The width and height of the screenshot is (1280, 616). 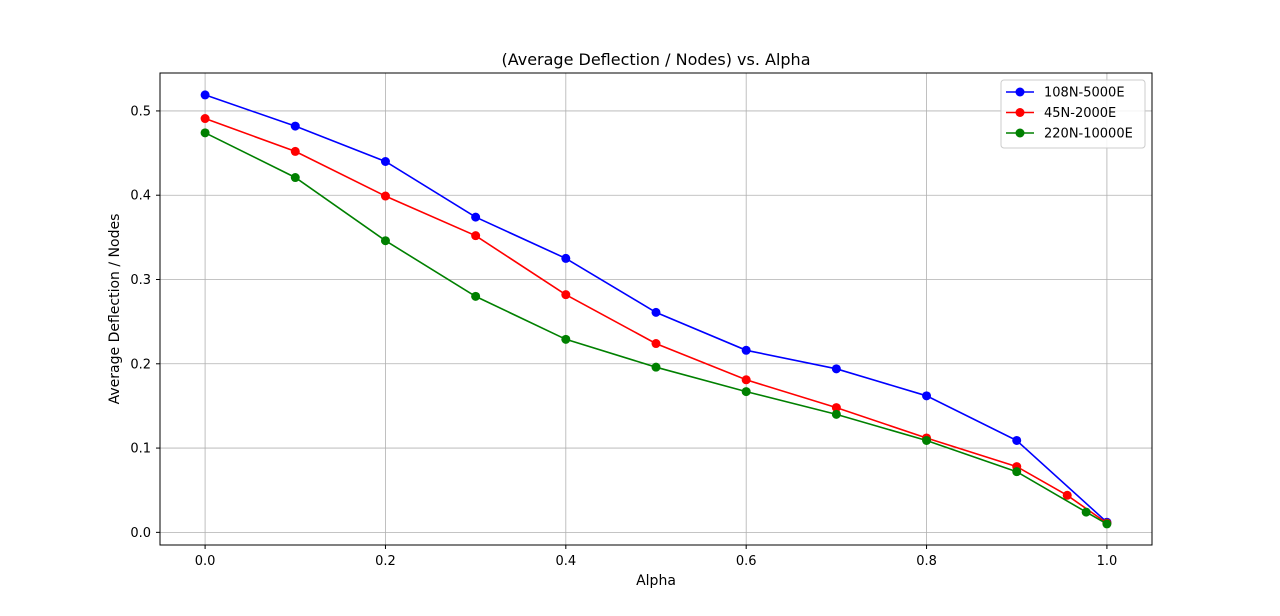 I want to click on legend-box, so click(x=1073, y=114).